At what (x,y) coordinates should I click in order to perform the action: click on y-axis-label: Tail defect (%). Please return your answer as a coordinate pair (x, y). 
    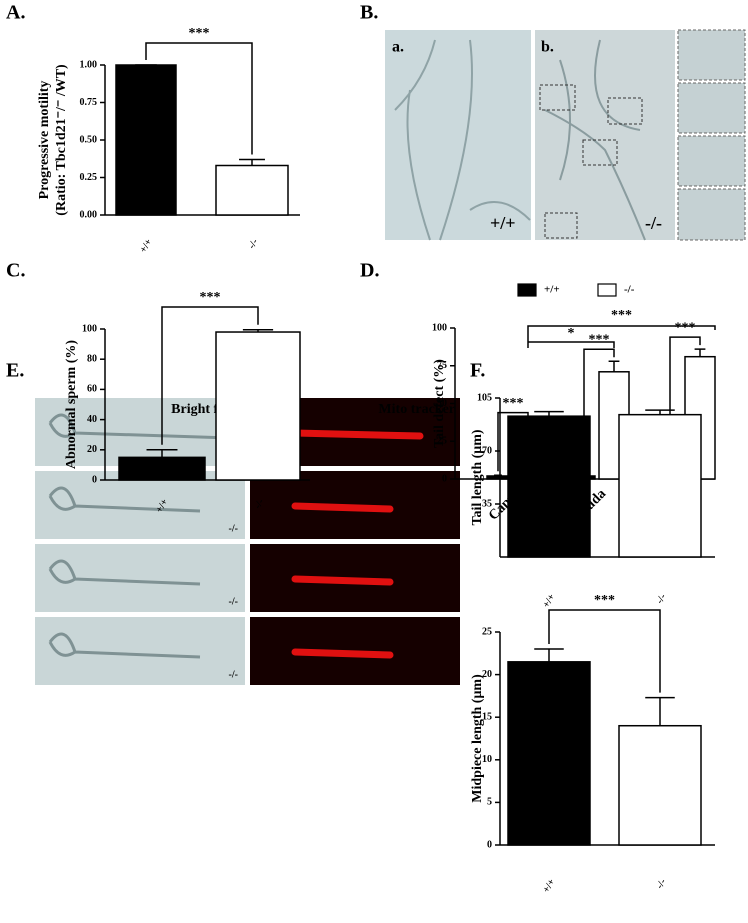
    Looking at the image, I should click on (439, 403).